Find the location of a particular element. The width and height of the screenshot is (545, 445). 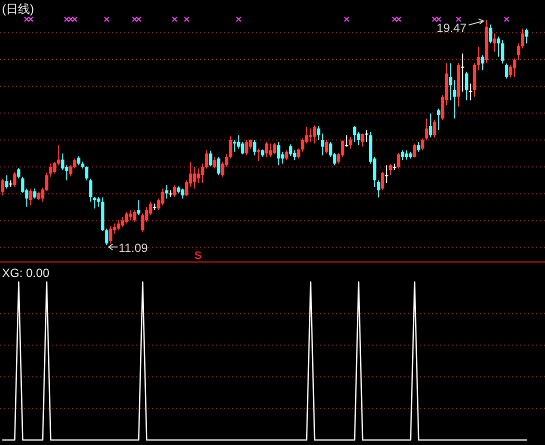

chart-title: XG: 0.00 is located at coordinates (26, 273).